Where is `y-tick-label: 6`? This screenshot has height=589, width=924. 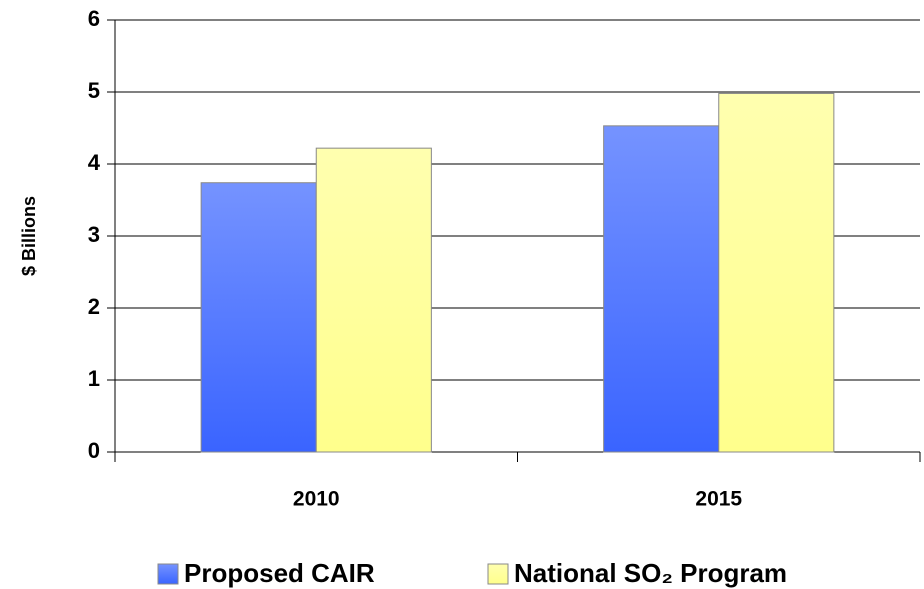 y-tick-label: 6 is located at coordinates (94, 18).